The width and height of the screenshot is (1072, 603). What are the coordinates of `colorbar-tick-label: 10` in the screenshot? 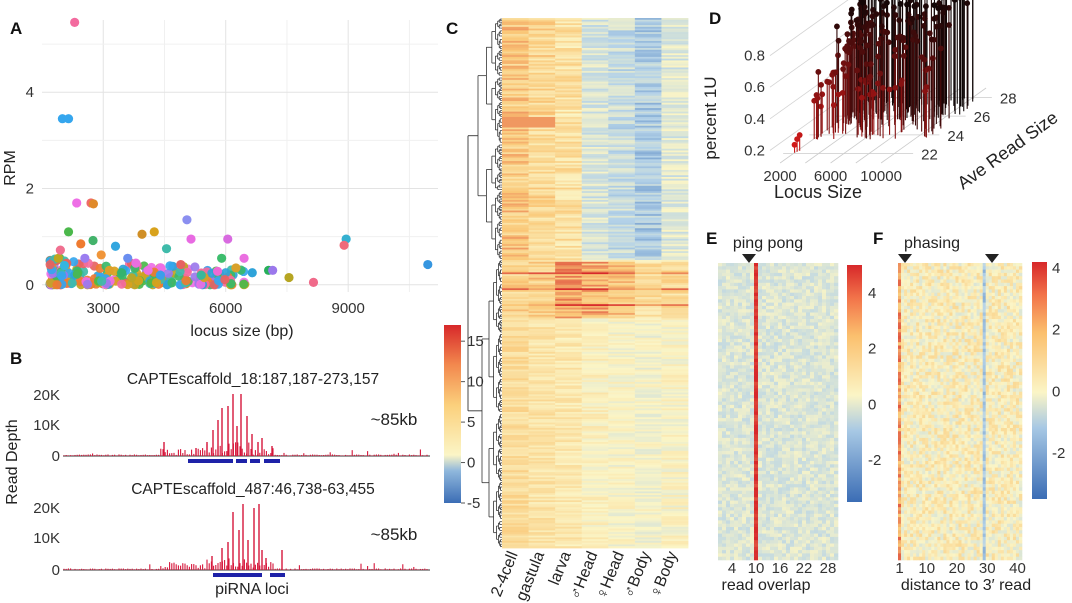 It's located at (475, 382).